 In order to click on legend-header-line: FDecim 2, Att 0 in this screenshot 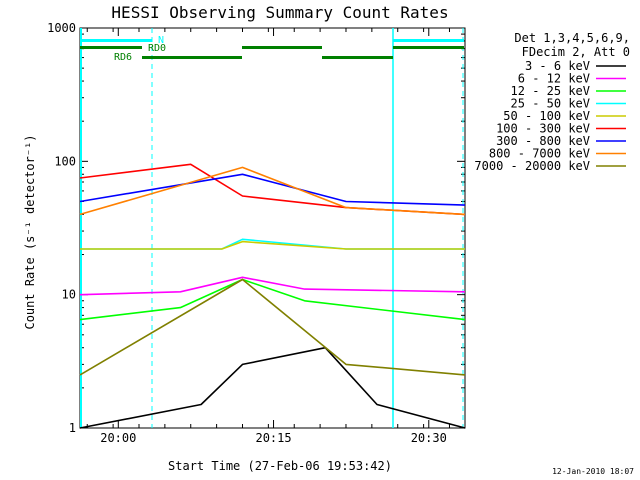, I will do `click(576, 52)`.